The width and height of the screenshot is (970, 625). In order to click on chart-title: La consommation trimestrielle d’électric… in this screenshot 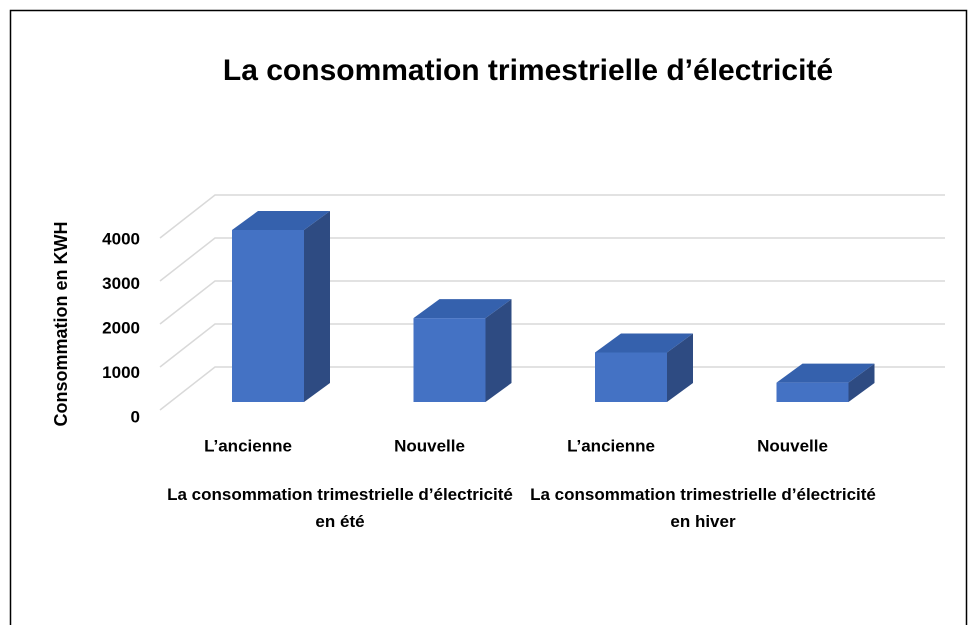, I will do `click(528, 70)`.